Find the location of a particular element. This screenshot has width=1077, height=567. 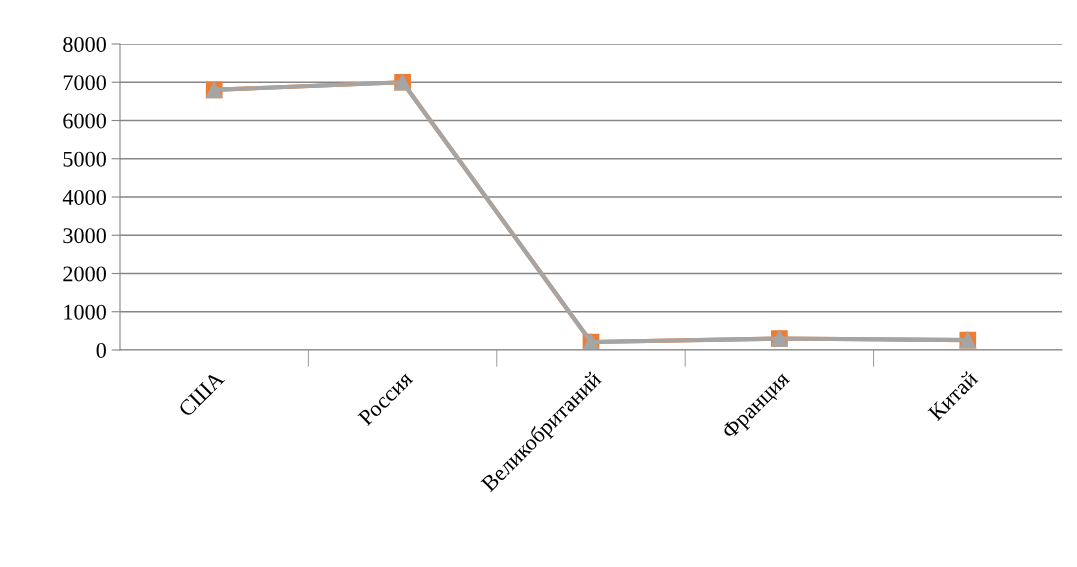

y-tick-label: 0 is located at coordinates (101, 350).